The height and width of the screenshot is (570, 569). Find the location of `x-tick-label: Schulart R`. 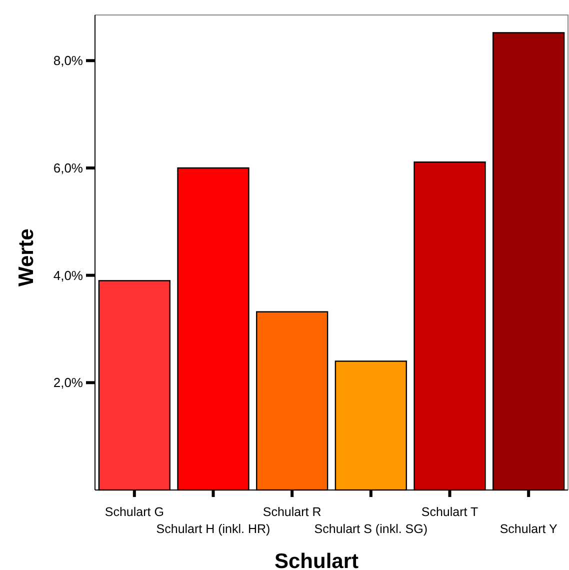

x-tick-label: Schulart R is located at coordinates (292, 512).